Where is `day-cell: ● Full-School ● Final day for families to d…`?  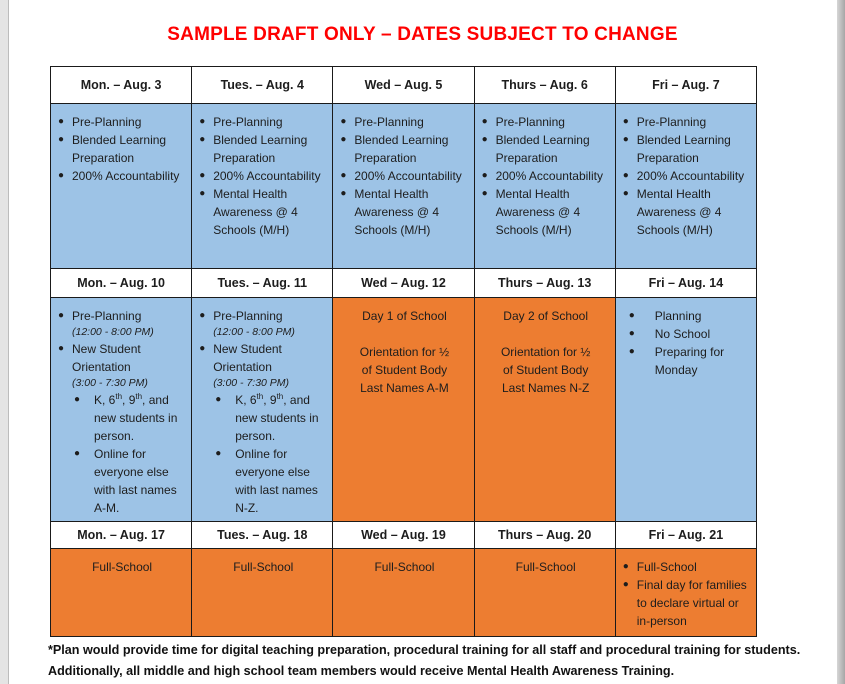
day-cell: ● Full-School ● Final day for families to d… is located at coordinates (686, 592).